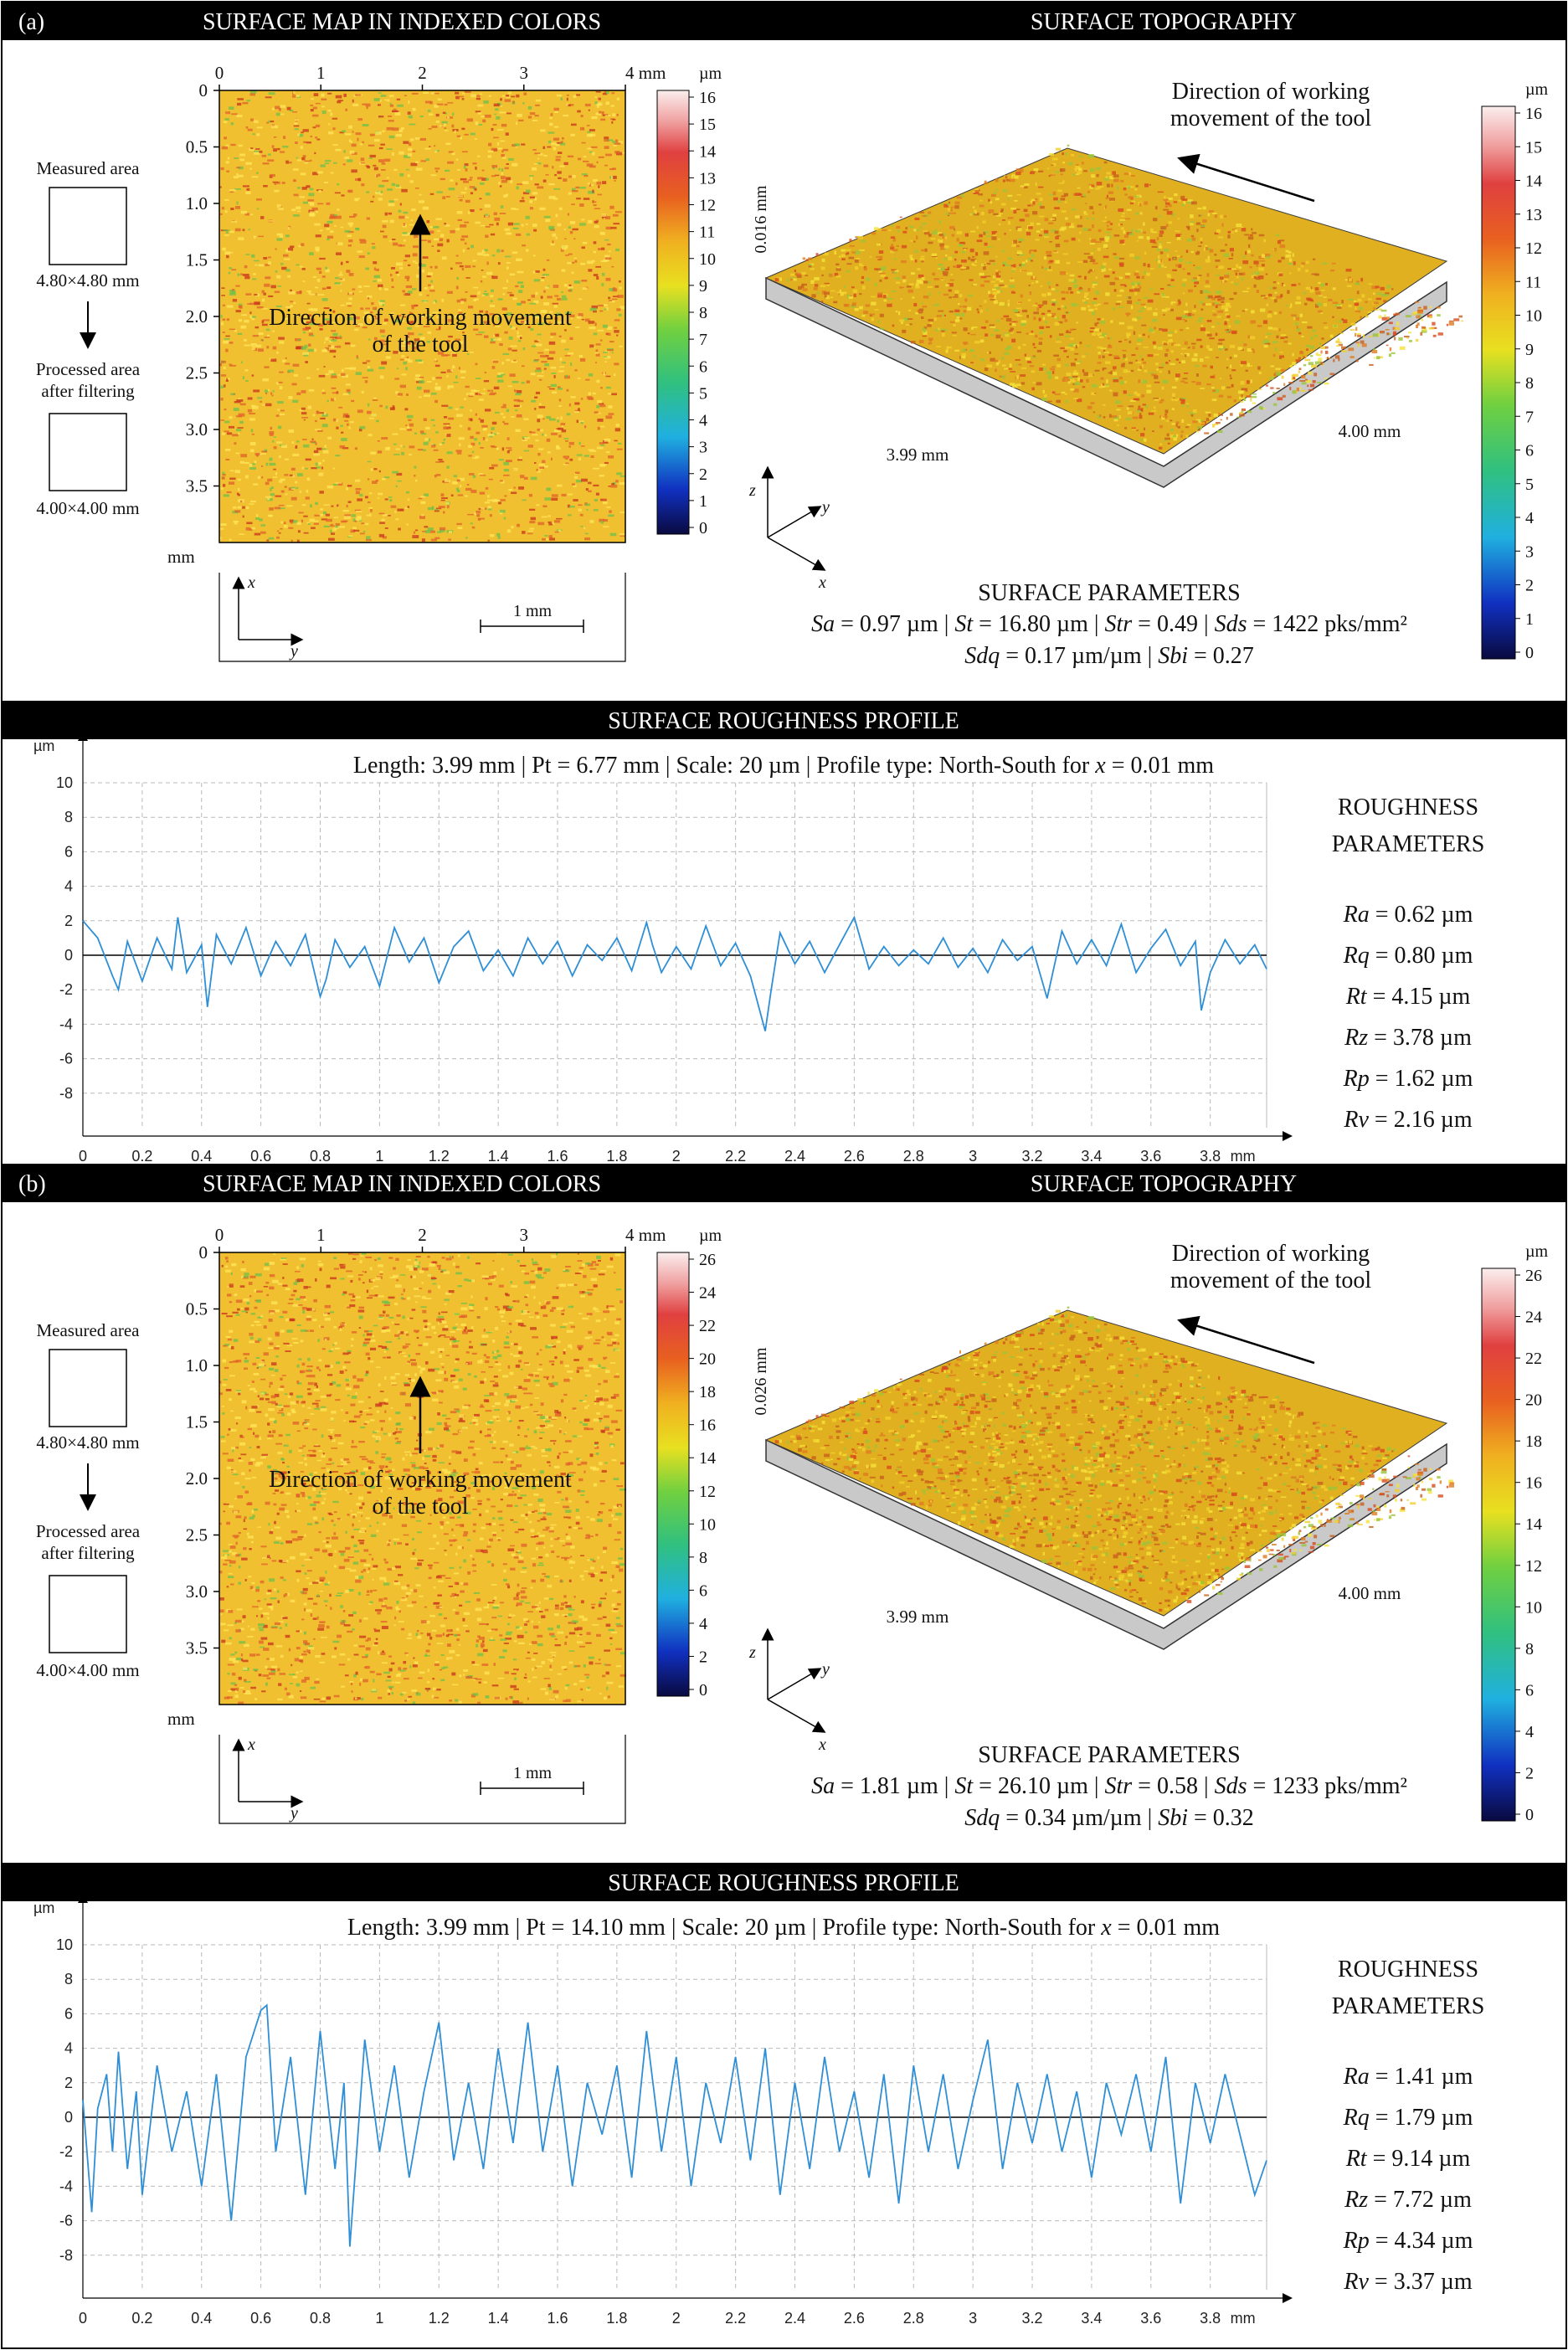 The height and width of the screenshot is (2350, 1568). What do you see at coordinates (66, 1059) in the screenshot?
I see `y-tick-label: -6` at bounding box center [66, 1059].